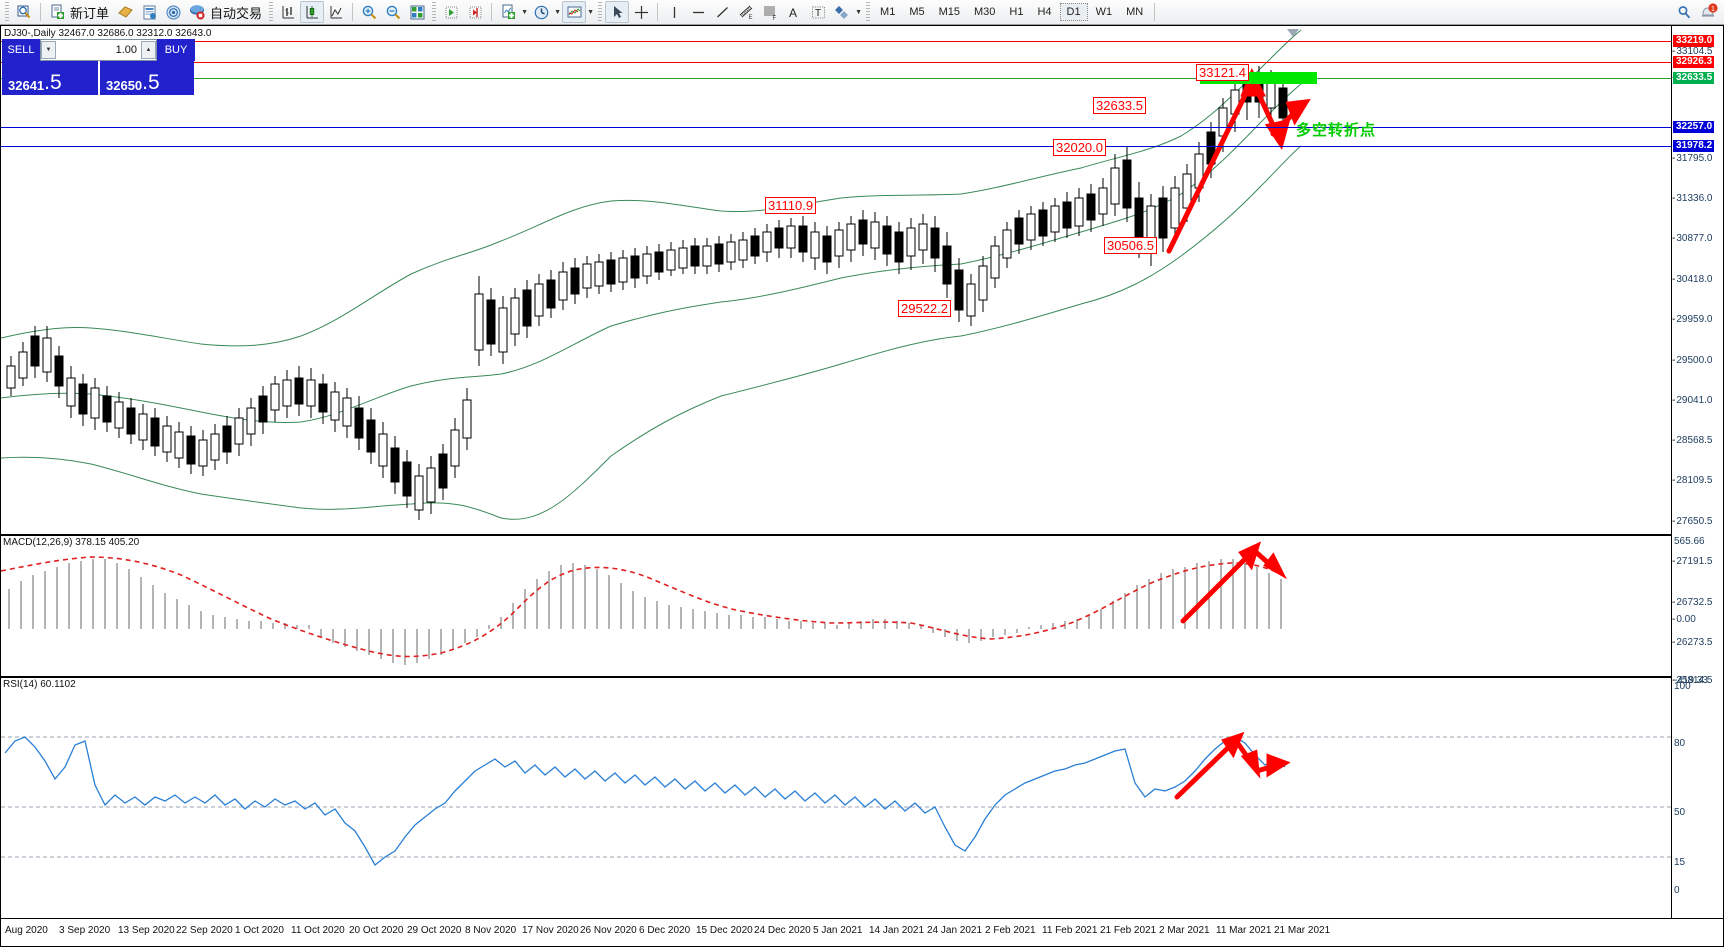 Image resolution: width=1724 pixels, height=947 pixels. Describe the element at coordinates (1119, 105) in the screenshot. I see `price-annotation-32633: 32633.5` at that location.